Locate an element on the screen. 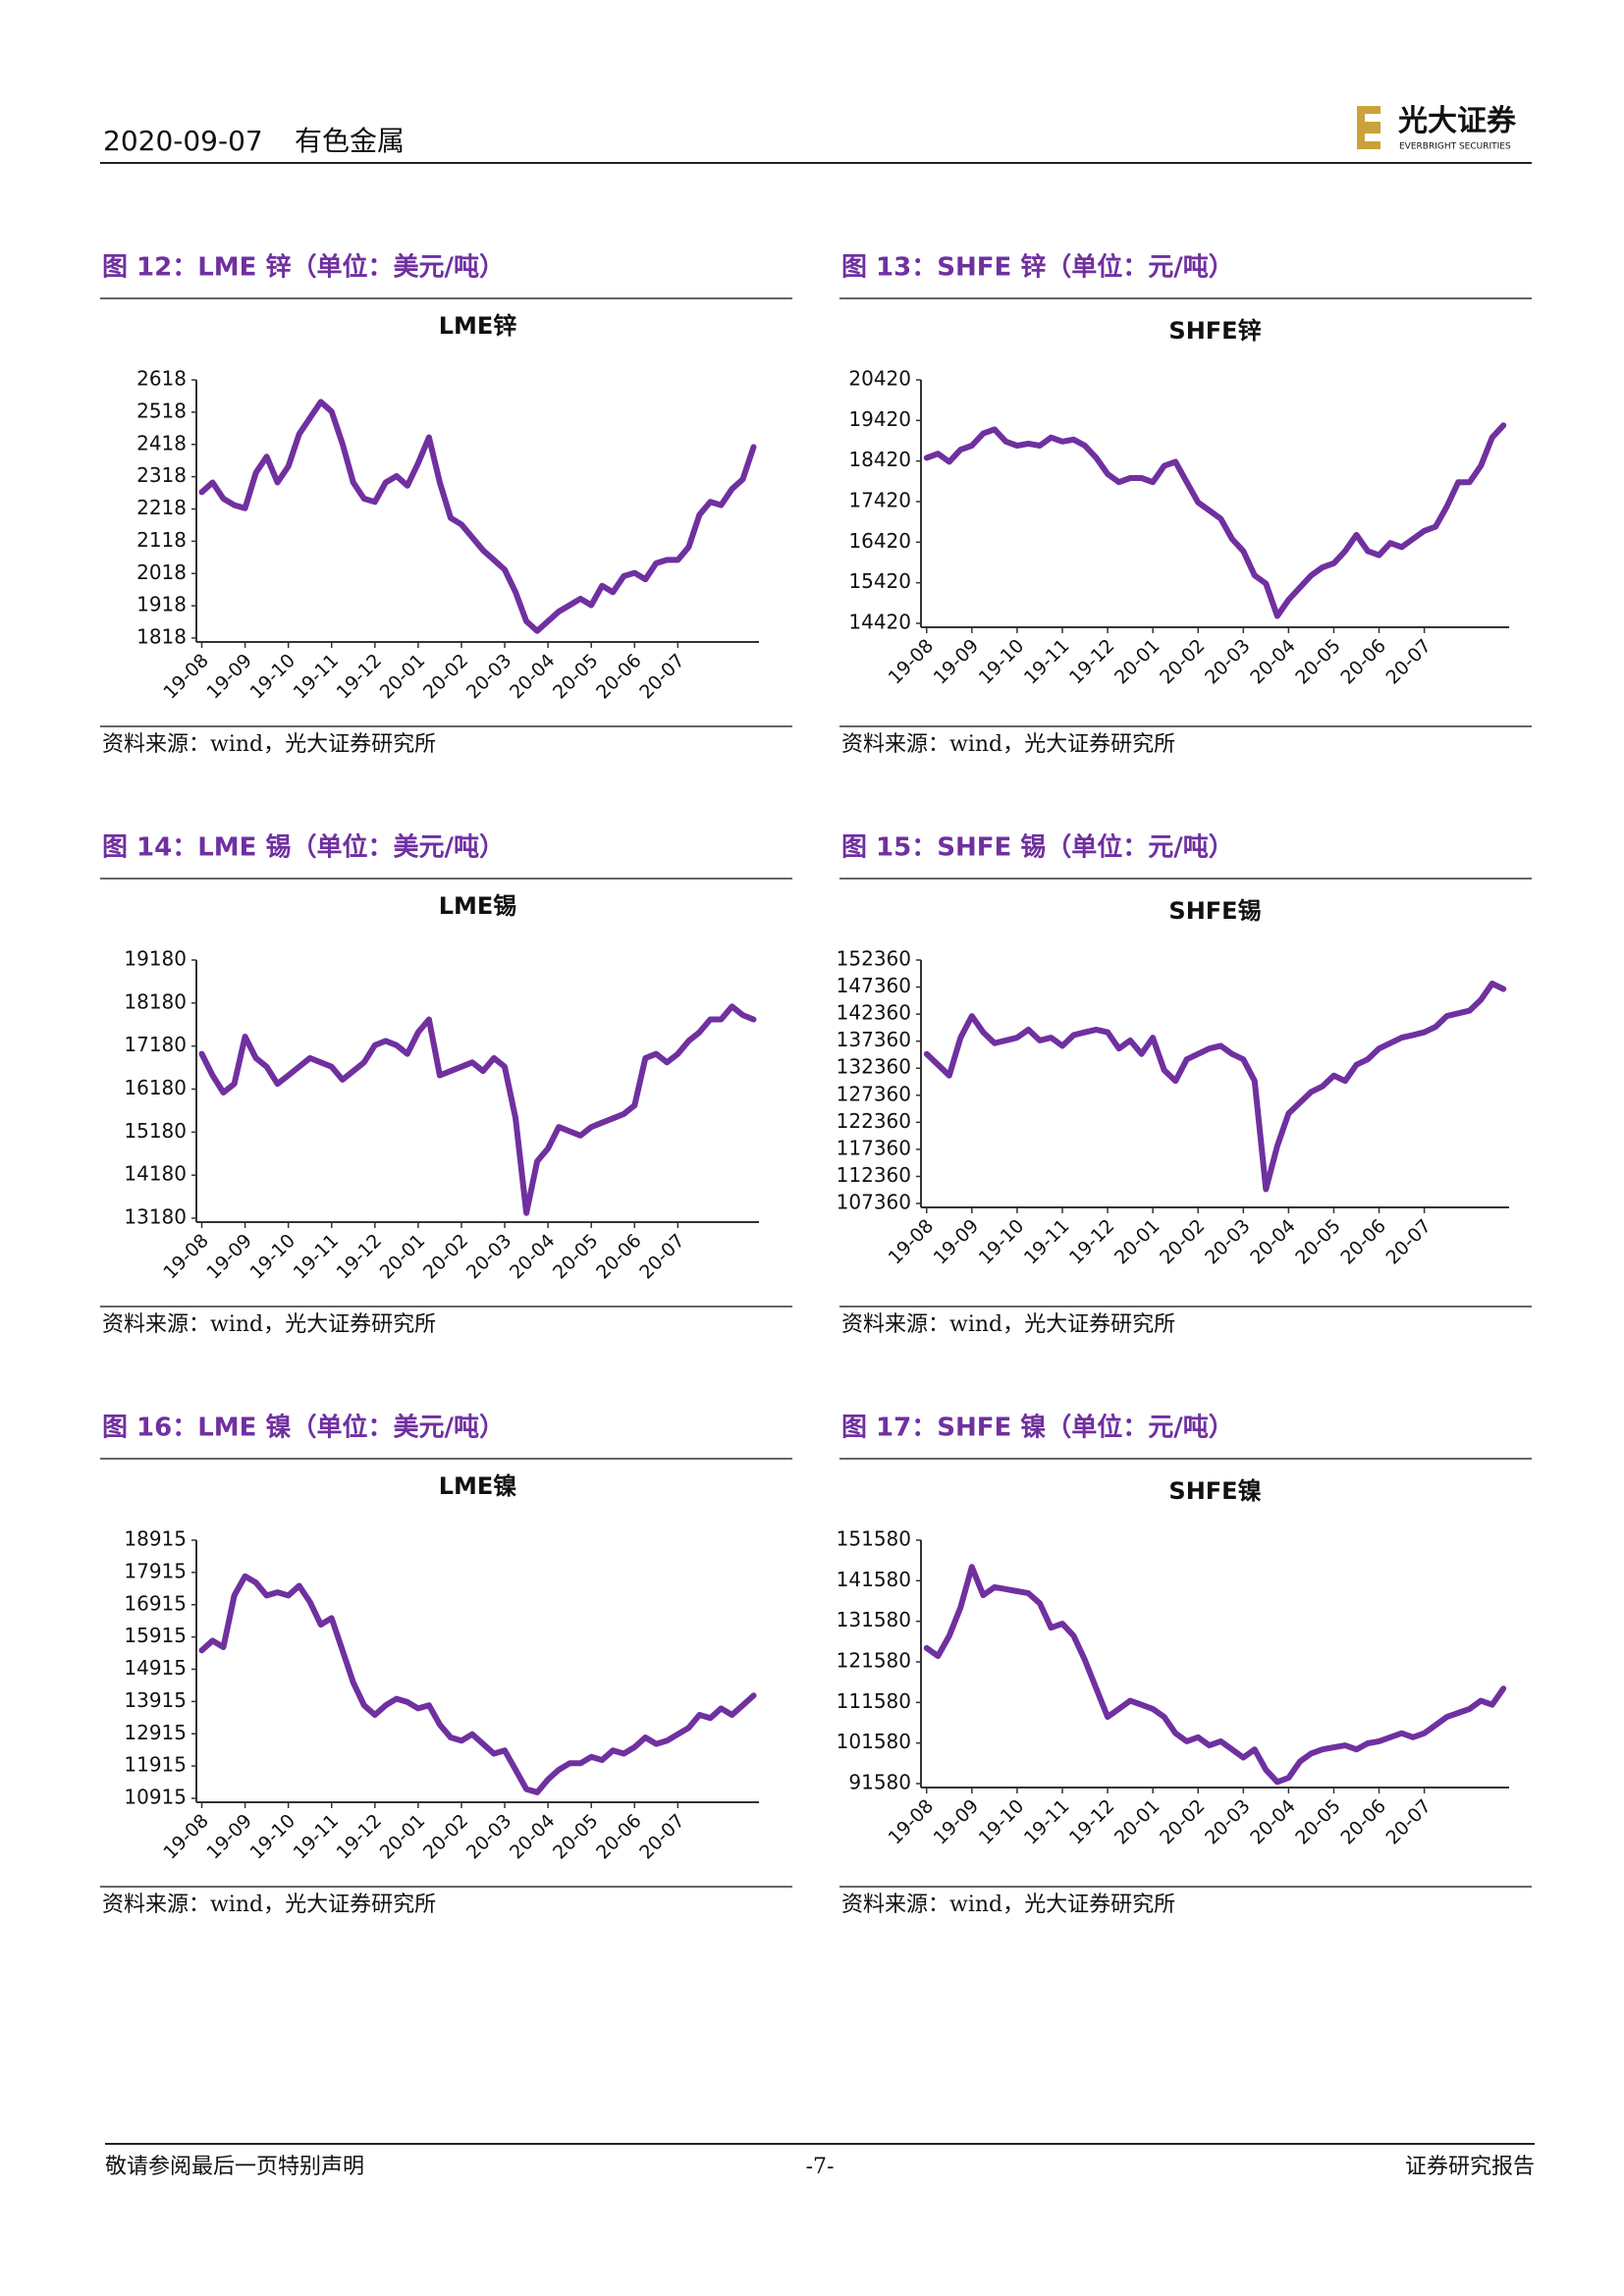 Image resolution: width=1624 pixels, height=2296 pixels. y-tick-label: 127360 is located at coordinates (874, 1093).